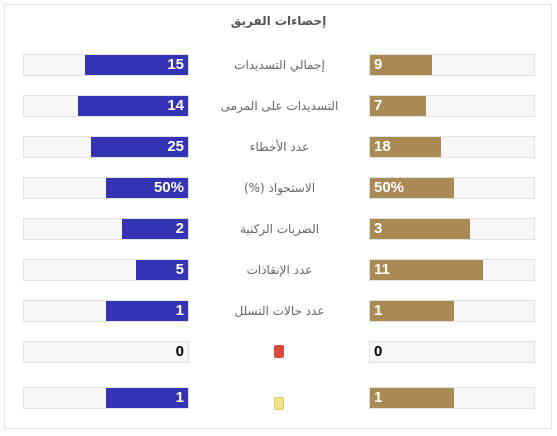 The height and width of the screenshot is (436, 557). I want to click on stat-label: عدد حالات التسلل, so click(279, 311).